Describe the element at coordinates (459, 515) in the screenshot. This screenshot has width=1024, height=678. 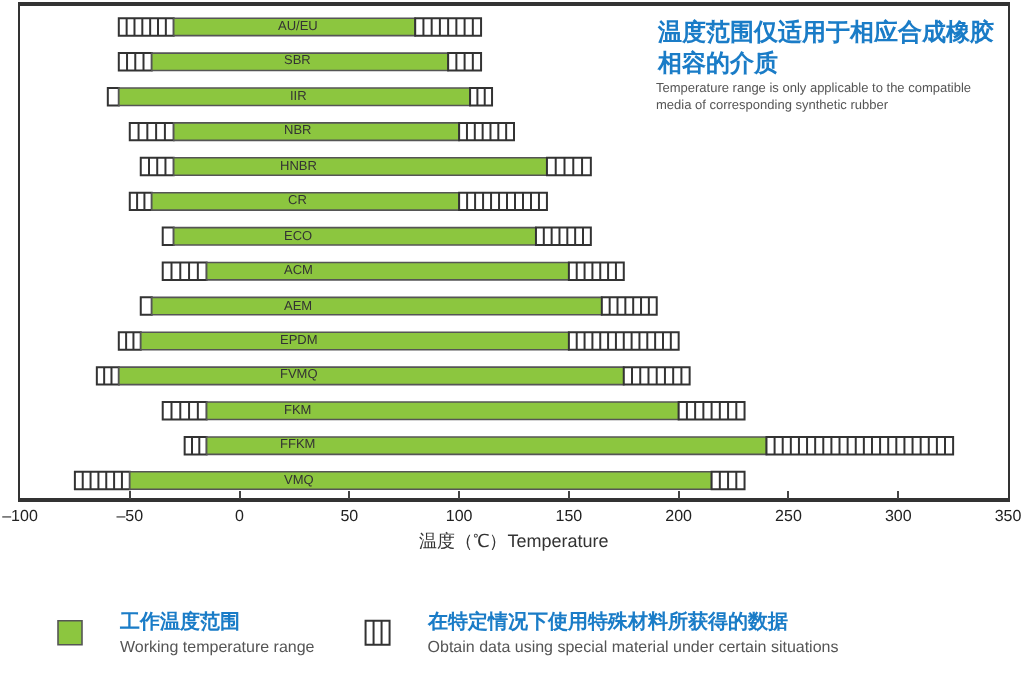
I see `x-tick-label: 100` at that location.